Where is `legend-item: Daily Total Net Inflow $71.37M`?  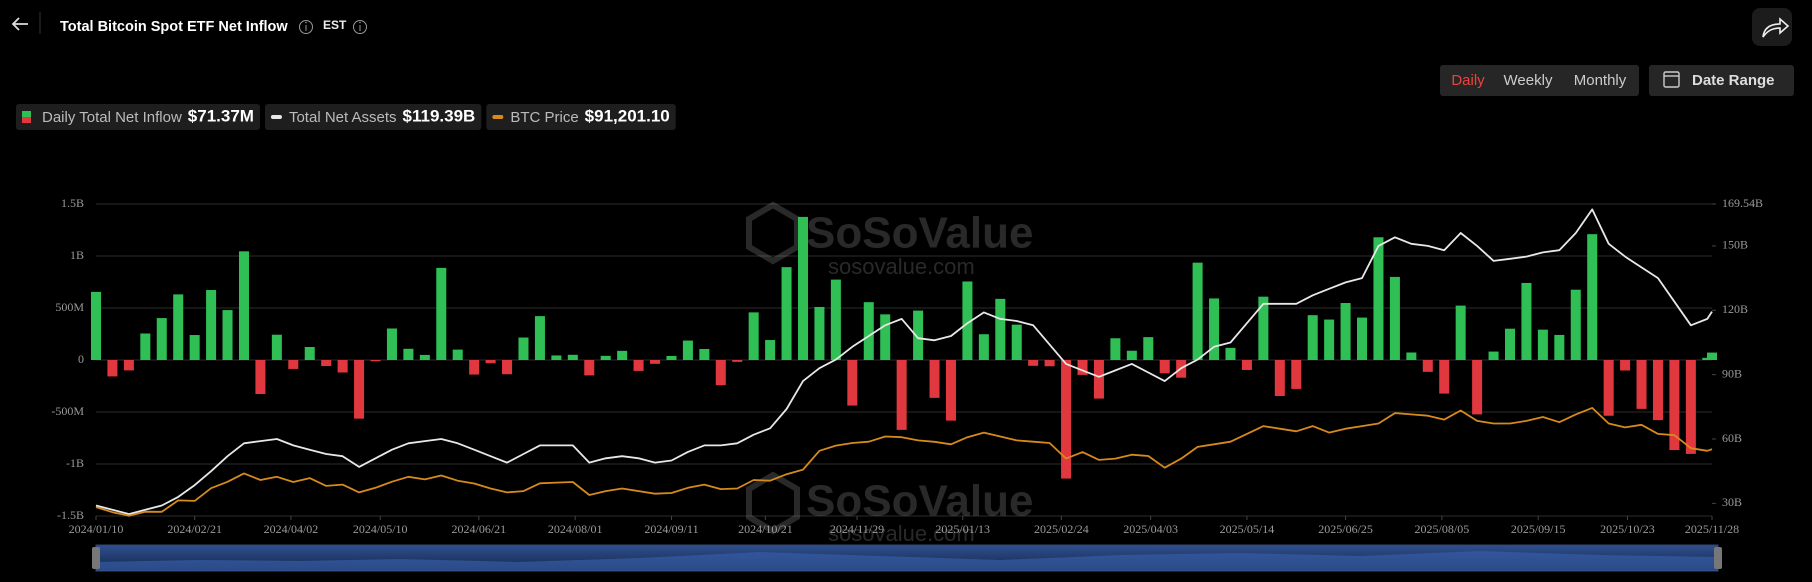
legend-item: Daily Total Net Inflow $71.37M is located at coordinates (138, 117).